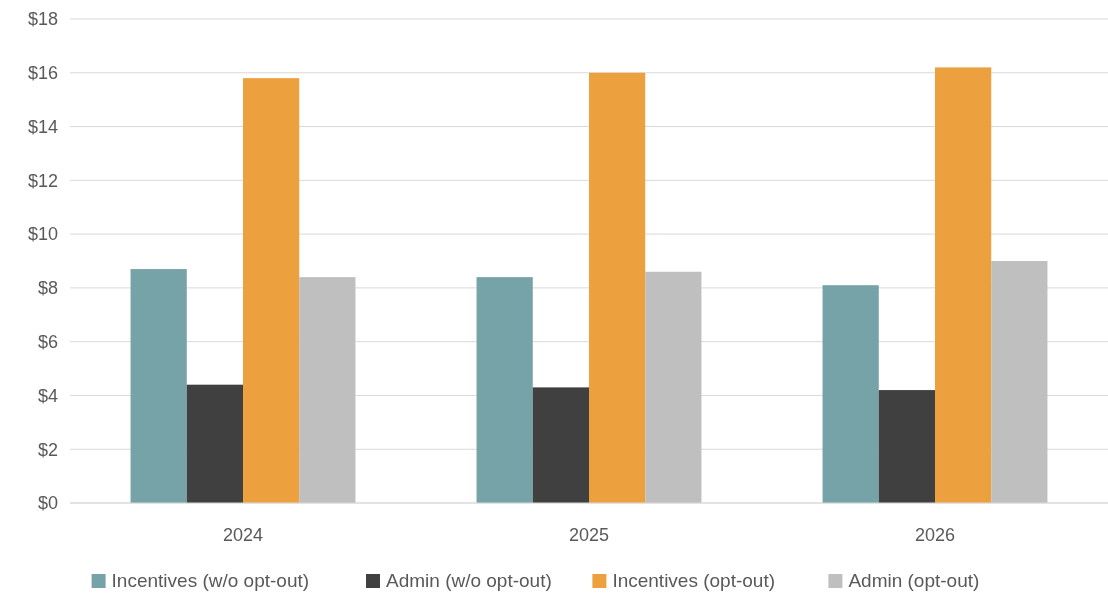 This screenshot has height=599, width=1108. I want to click on legend-label: Admin (w/o opt-out), so click(469, 580).